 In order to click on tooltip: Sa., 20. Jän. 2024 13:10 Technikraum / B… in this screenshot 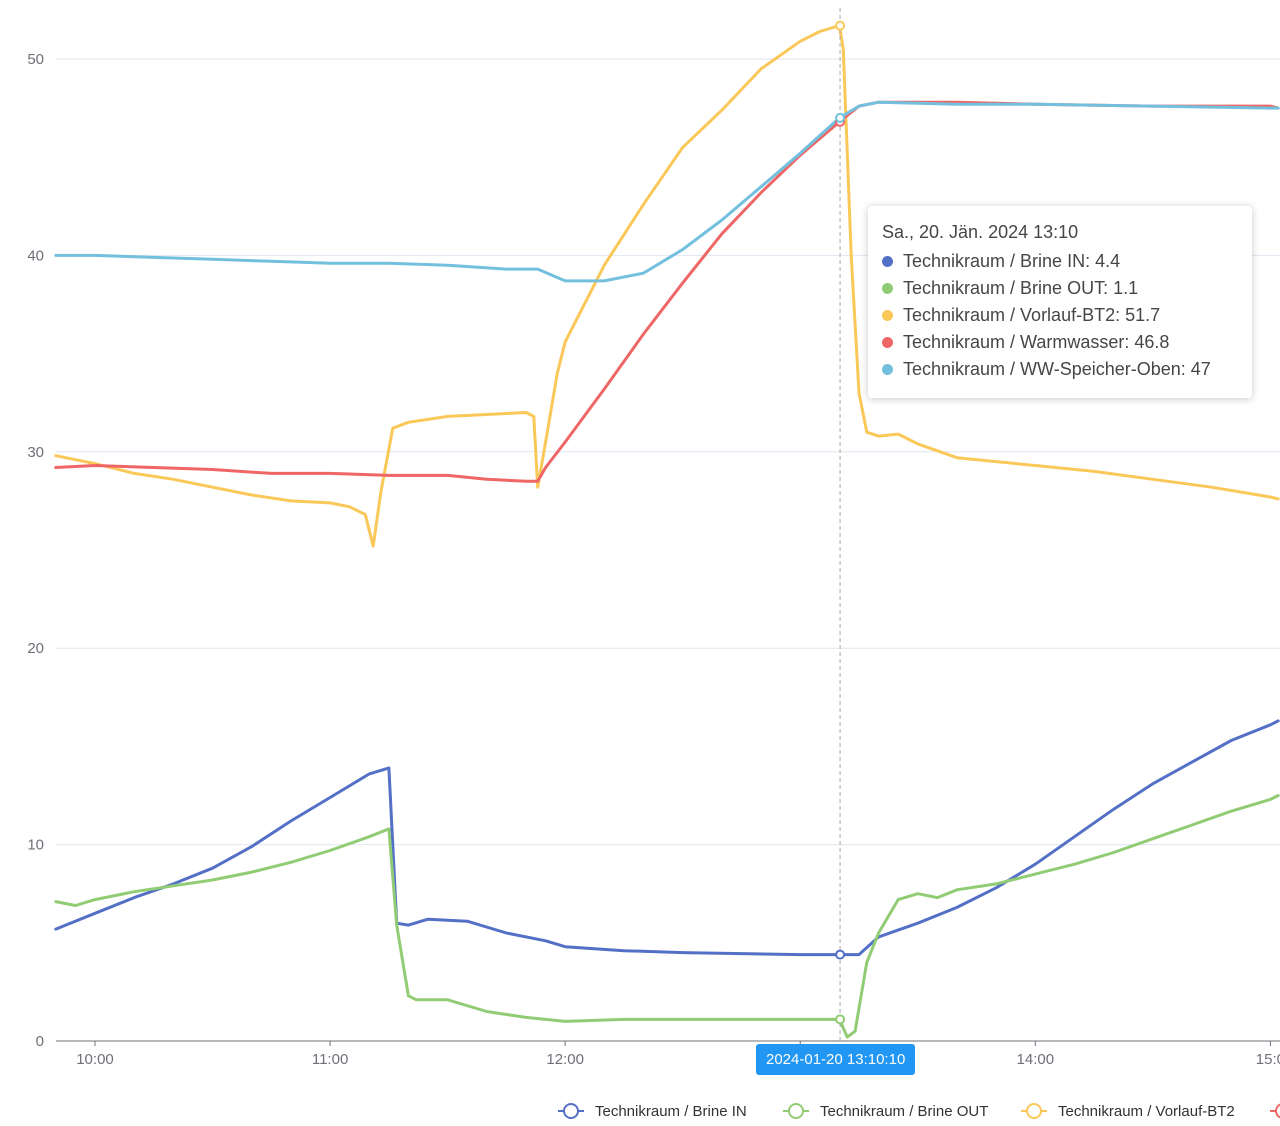, I will do `click(1060, 302)`.